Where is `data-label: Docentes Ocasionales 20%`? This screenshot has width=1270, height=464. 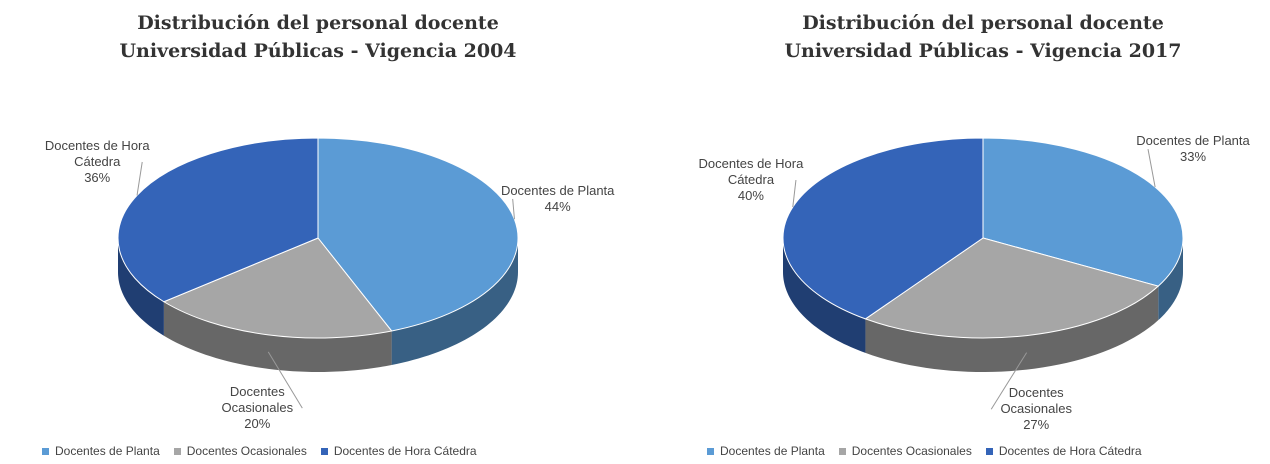
data-label: Docentes Ocasionales 20% is located at coordinates (257, 408).